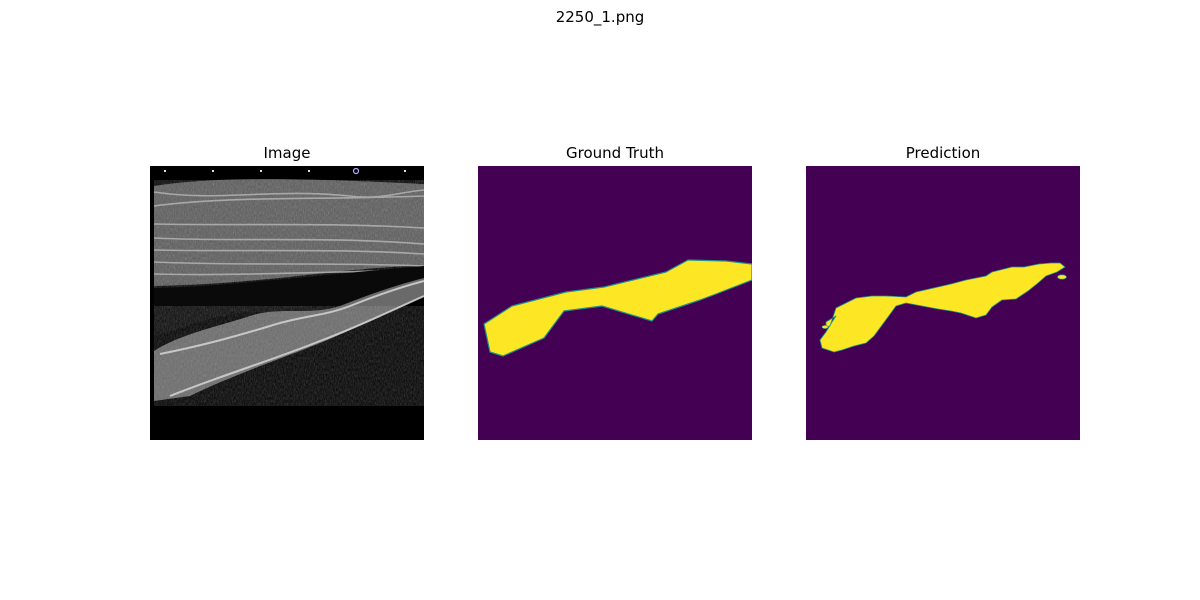  What do you see at coordinates (287, 303) in the screenshot?
I see `ultrasound-image` at bounding box center [287, 303].